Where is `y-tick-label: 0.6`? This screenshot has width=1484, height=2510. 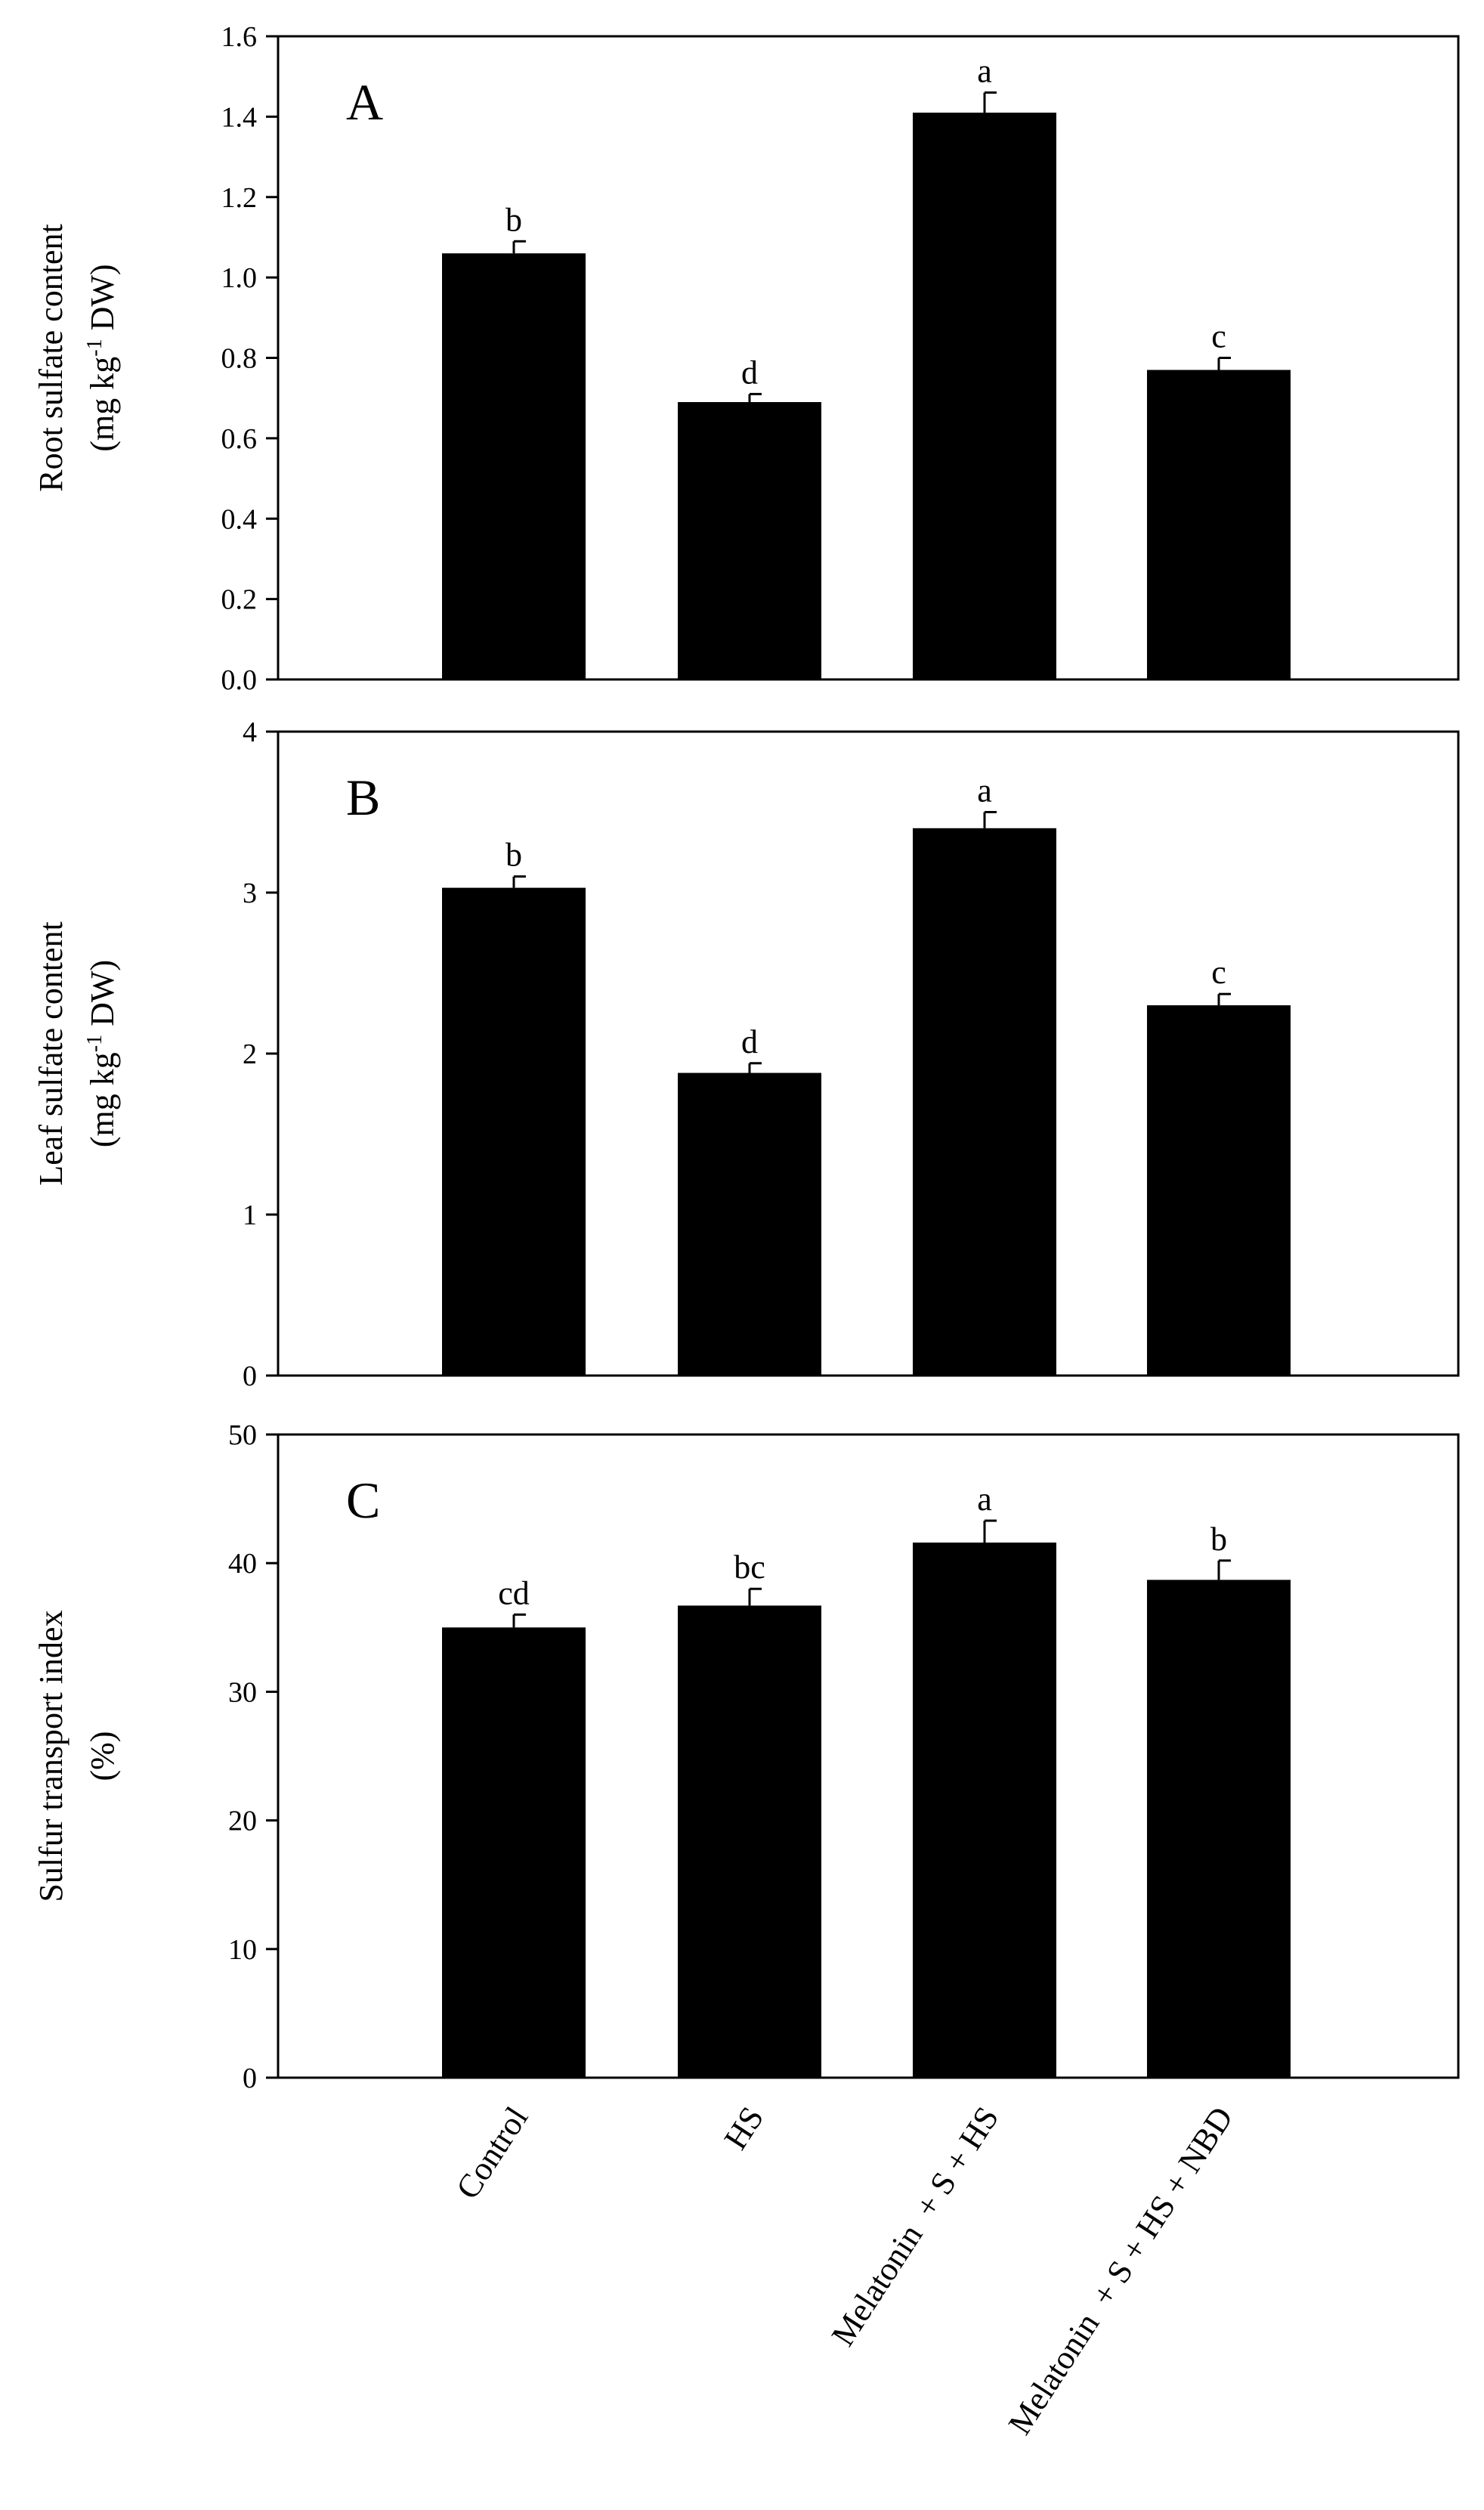
y-tick-label: 0.6 is located at coordinates (240, 439).